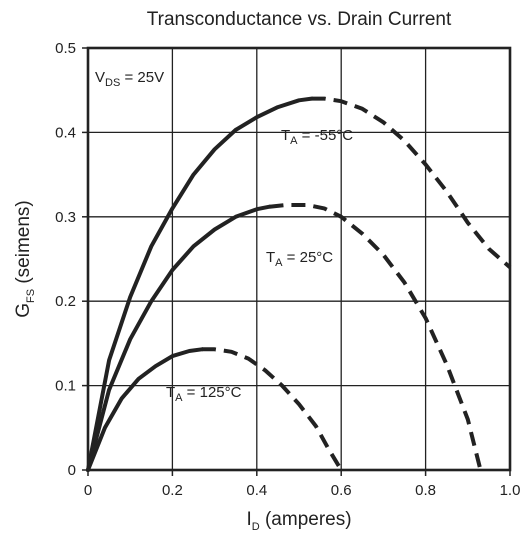  I want to click on y-axis-label: GFS (seimens), so click(25, 259).